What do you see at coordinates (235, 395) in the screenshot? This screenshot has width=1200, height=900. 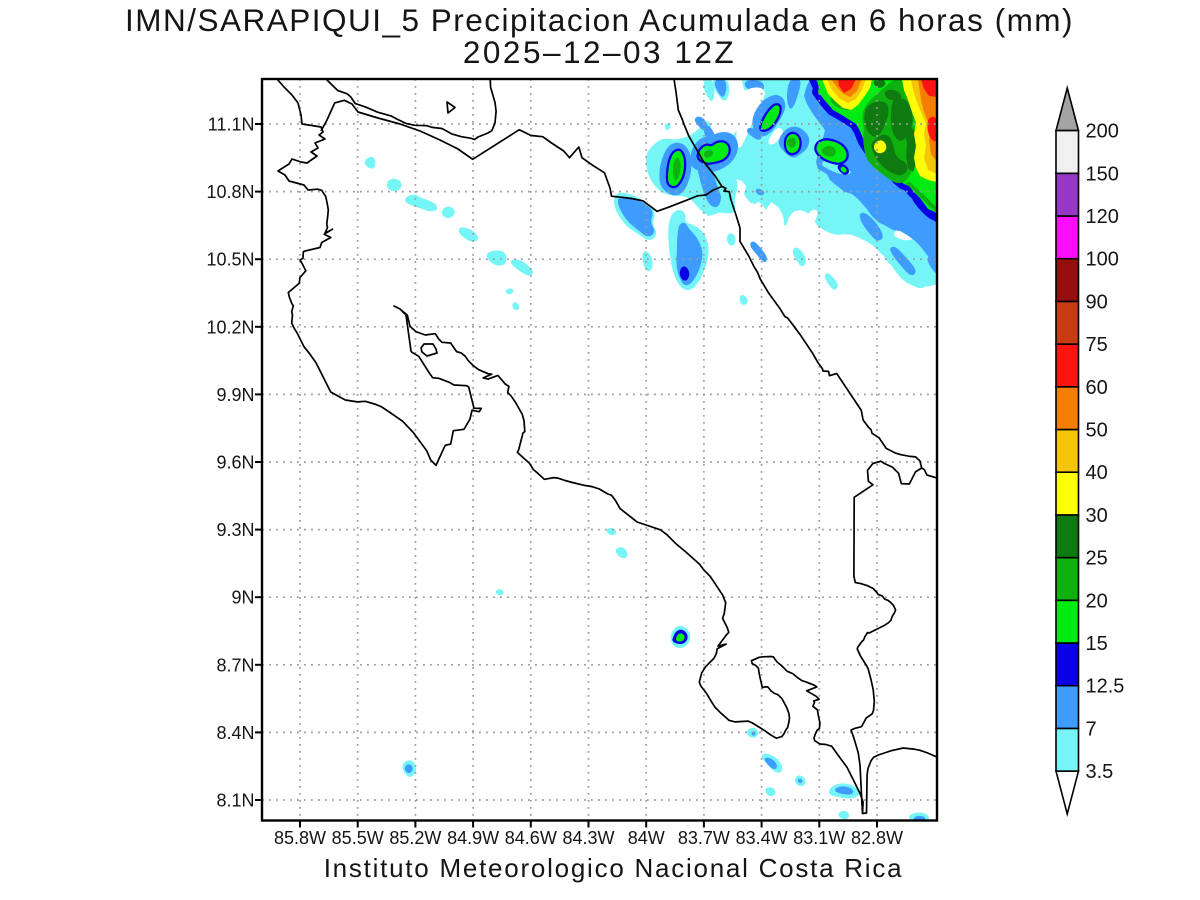 I see `svg-text: 9.9N` at bounding box center [235, 395].